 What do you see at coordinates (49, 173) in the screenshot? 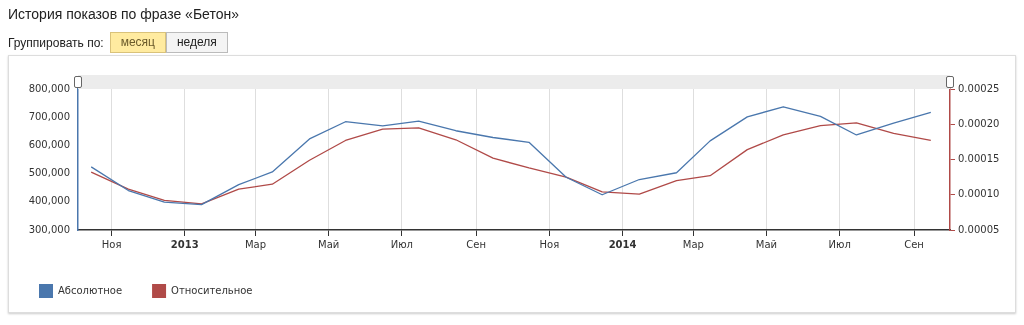
I see `y-tick-label: 500,000` at bounding box center [49, 173].